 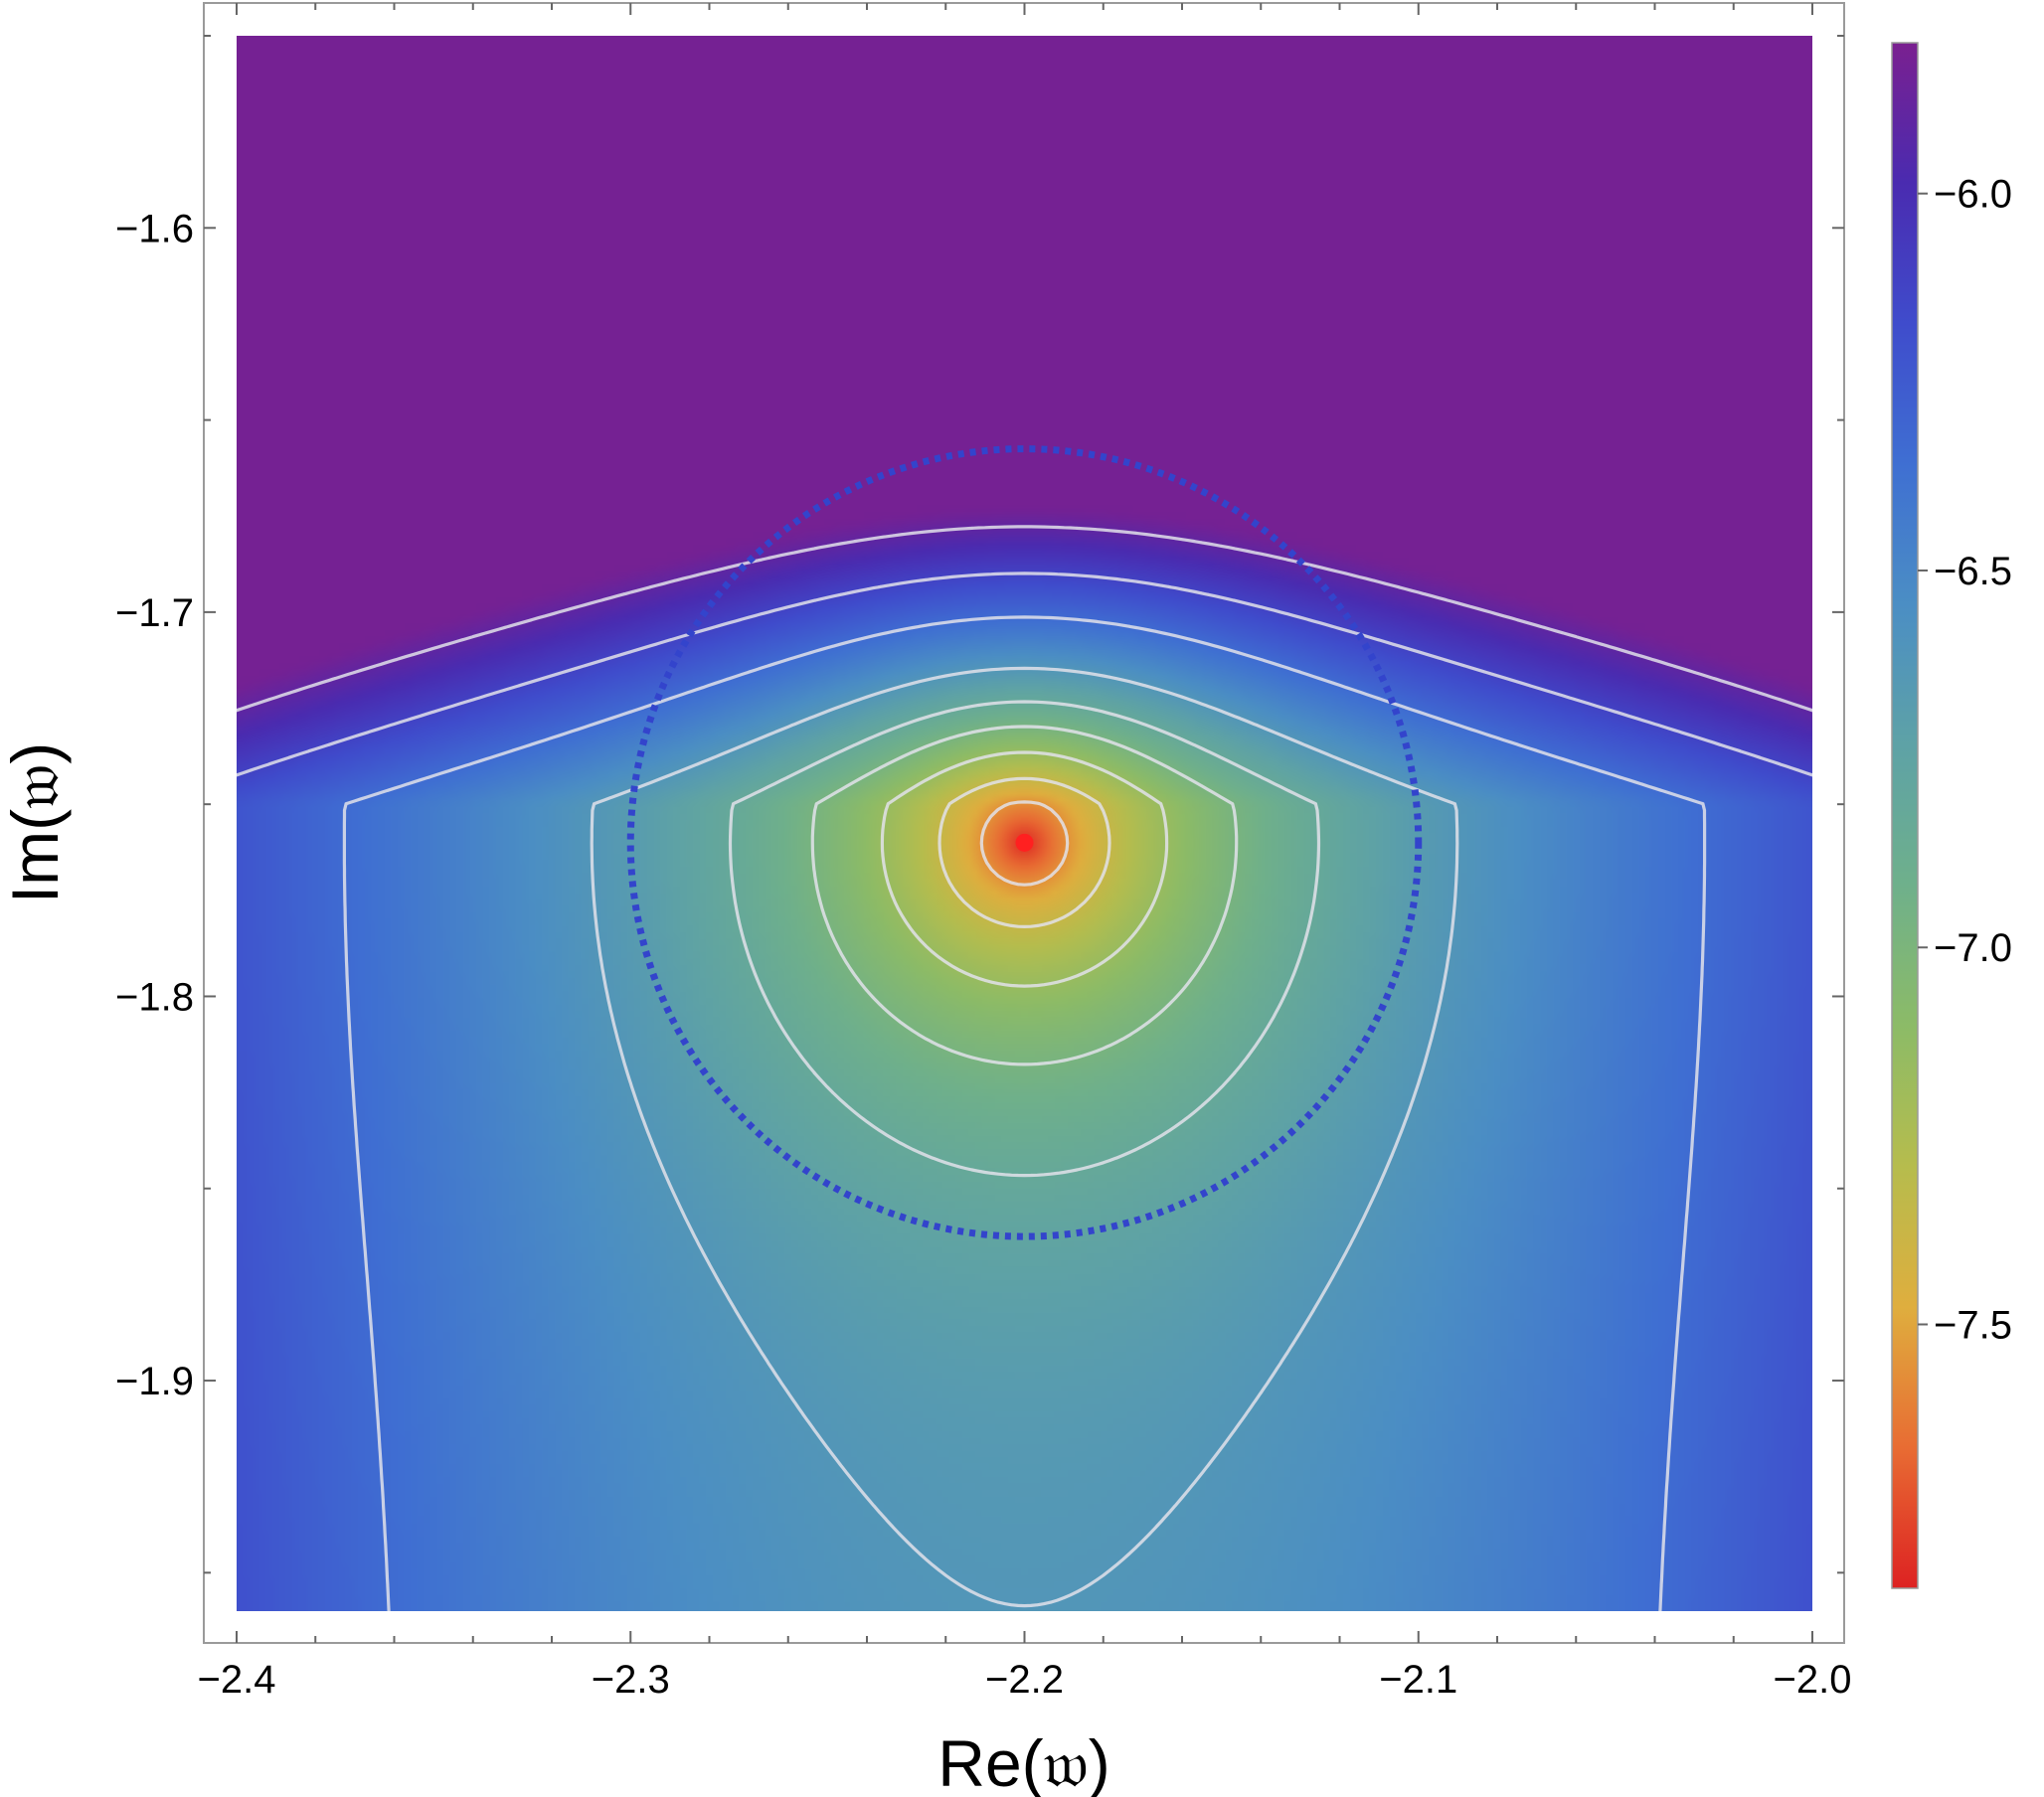 What do you see at coordinates (36, 822) in the screenshot?
I see `y-axis-title: Im(𝔴)` at bounding box center [36, 822].